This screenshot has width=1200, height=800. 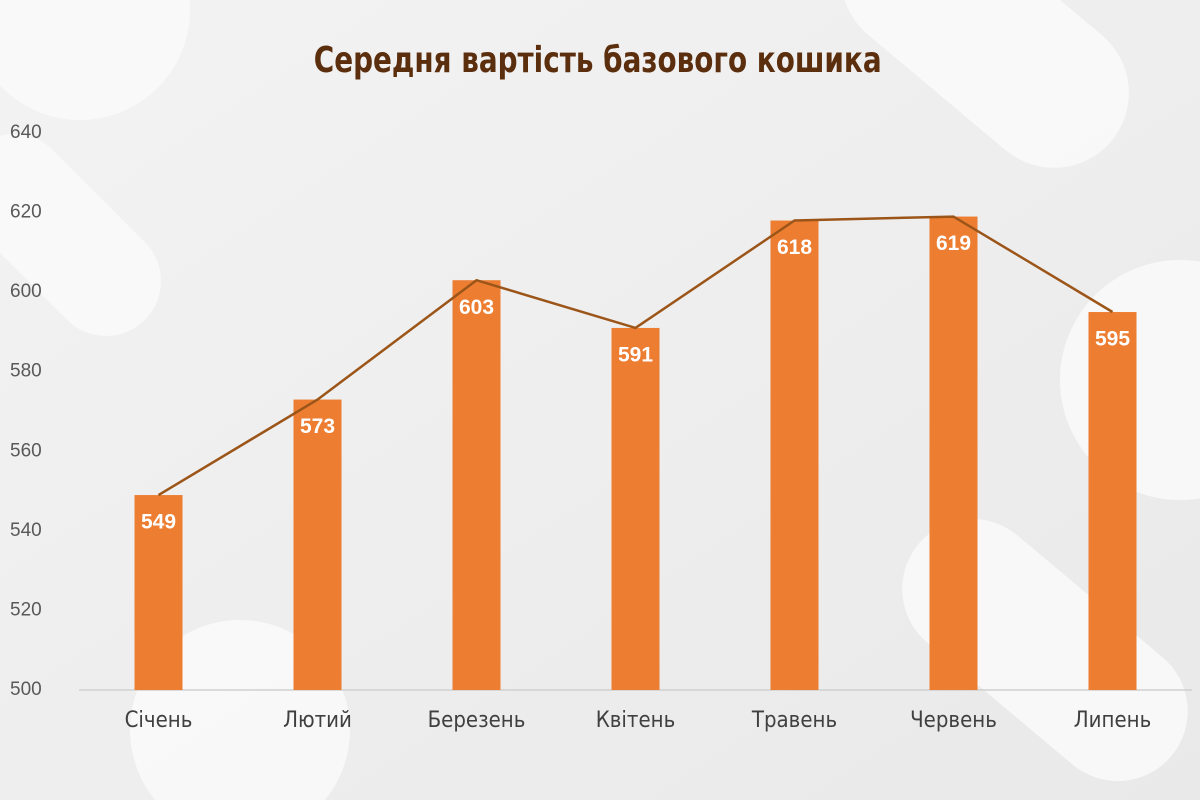 I want to click on x-tick-label: Липень, so click(x=1112, y=720).